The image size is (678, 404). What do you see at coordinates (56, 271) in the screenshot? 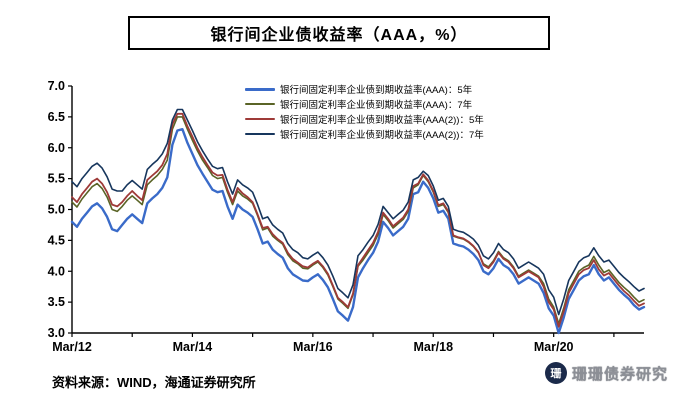
I see `svg-text: 4.0` at bounding box center [56, 271].